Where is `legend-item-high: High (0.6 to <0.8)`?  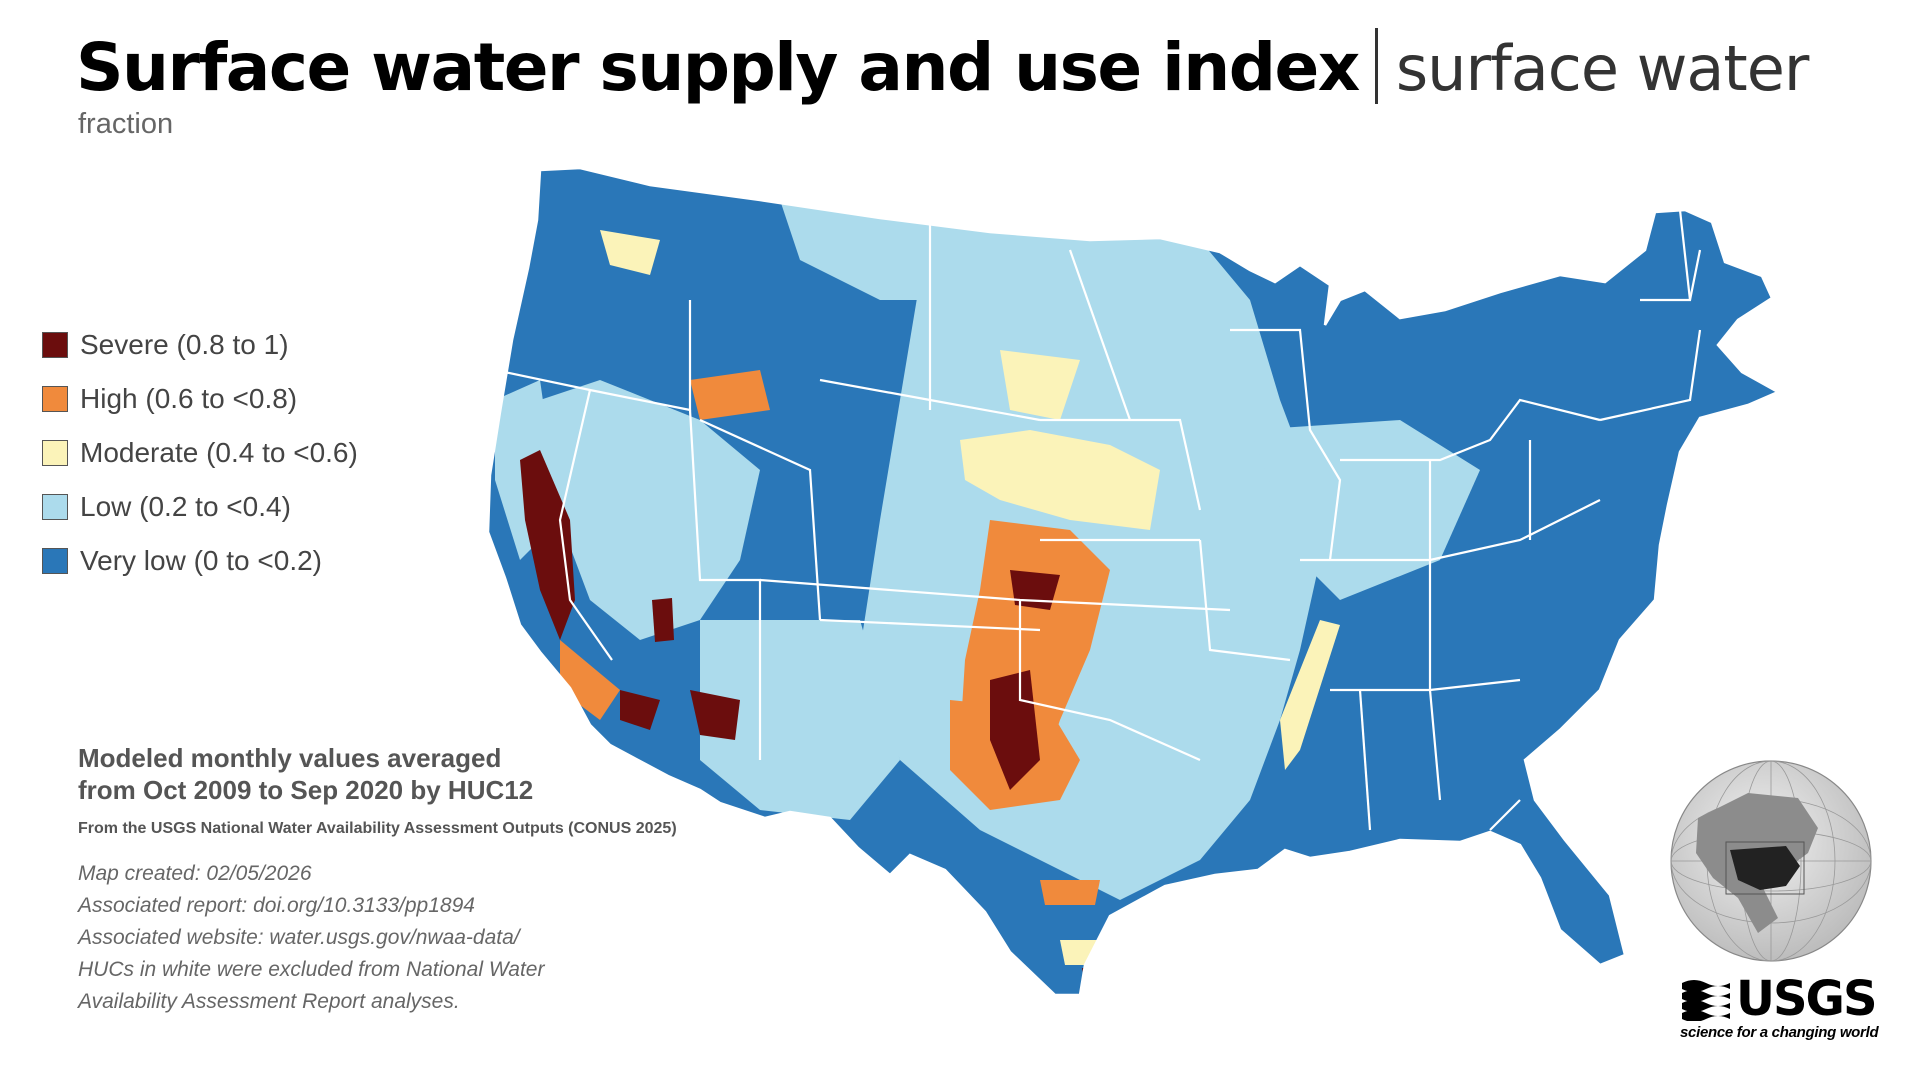 legend-item-high: High (0.6 to <0.8) is located at coordinates (200, 399).